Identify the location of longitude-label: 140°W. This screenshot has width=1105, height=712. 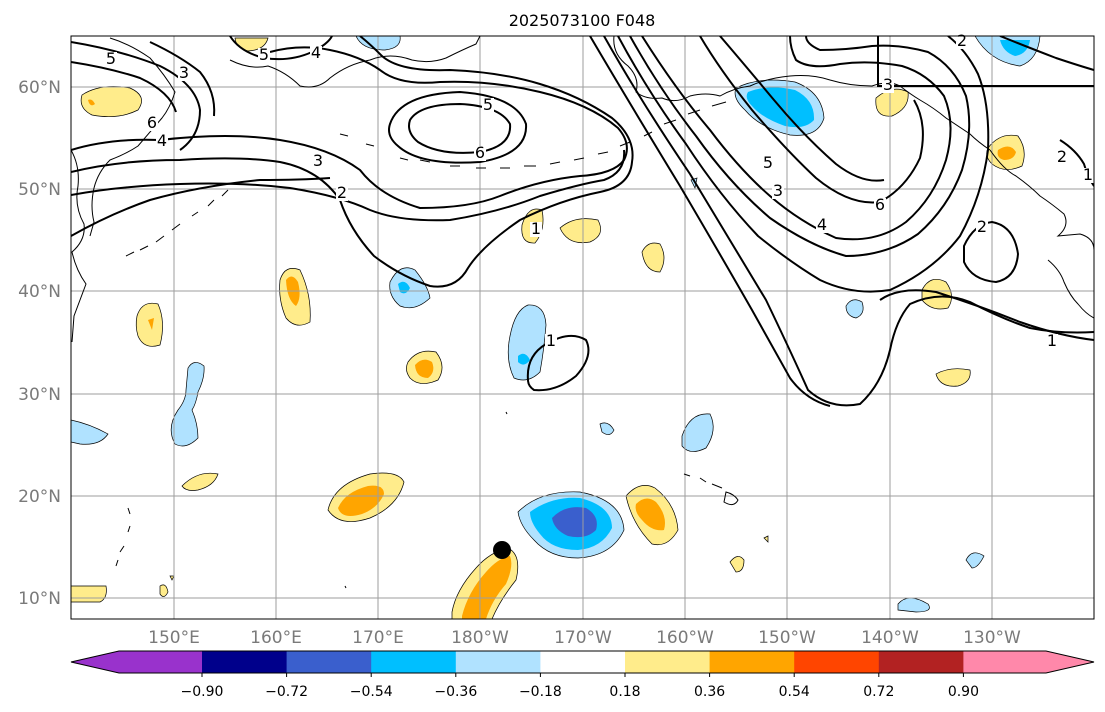
(890, 638).